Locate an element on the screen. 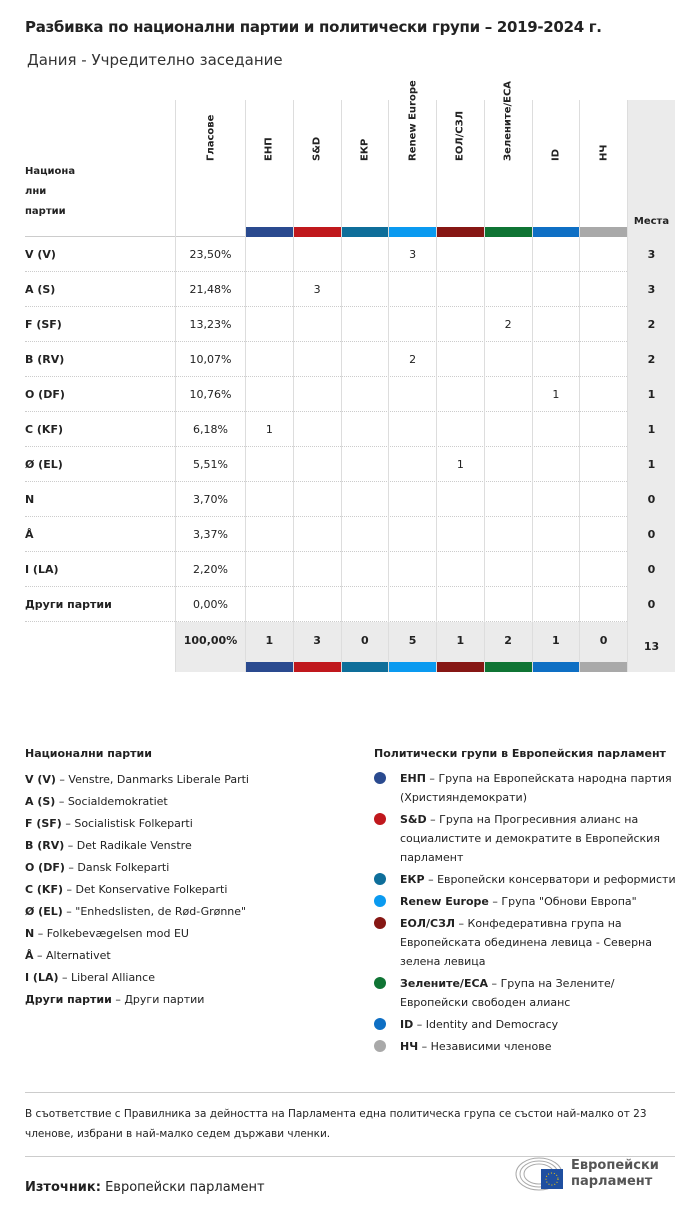  party-abbr: O (DF) is located at coordinates (45, 867).